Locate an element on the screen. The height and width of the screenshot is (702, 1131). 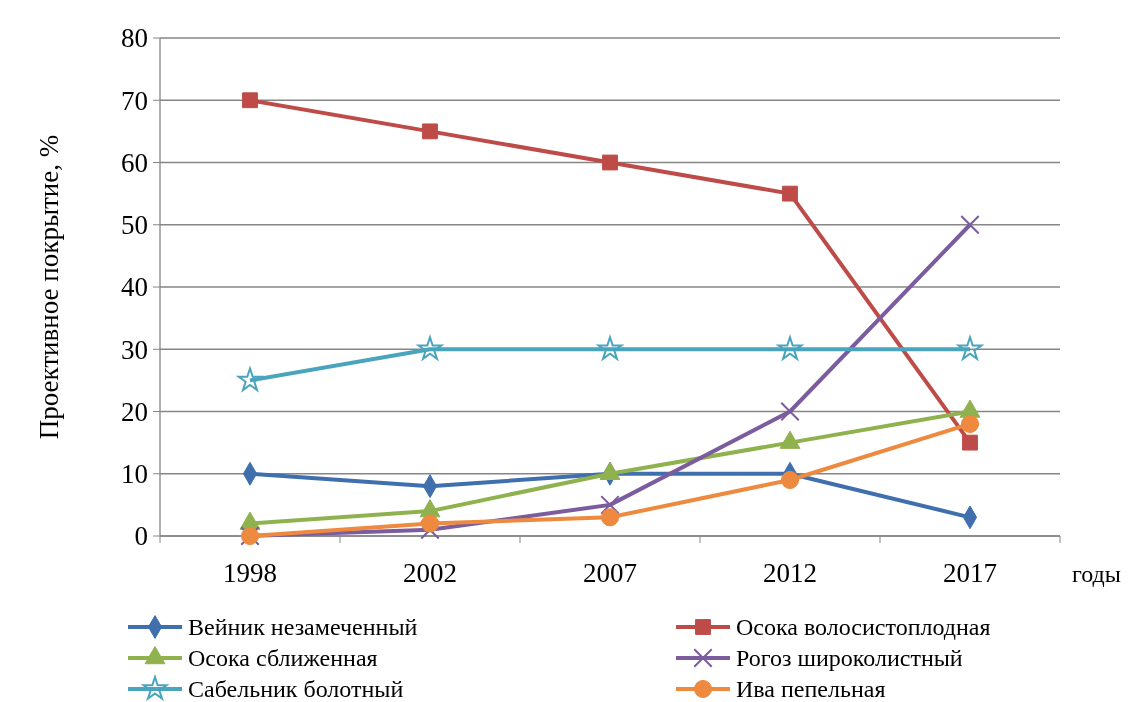
y-tick-label: 20 is located at coordinates (134, 411).